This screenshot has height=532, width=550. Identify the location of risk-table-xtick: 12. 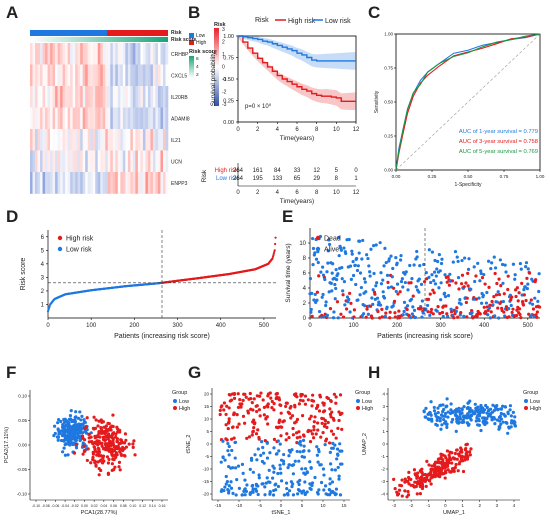
(356, 193).